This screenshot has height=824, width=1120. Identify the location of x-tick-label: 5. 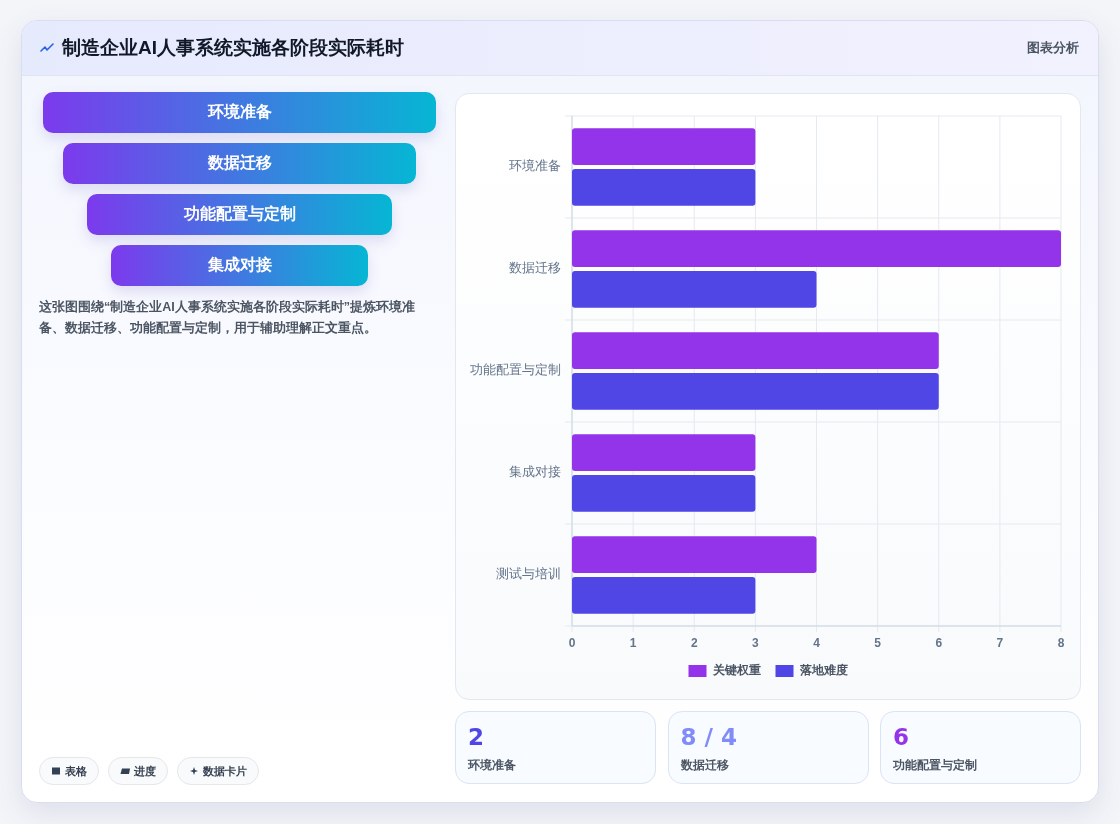
(878, 643).